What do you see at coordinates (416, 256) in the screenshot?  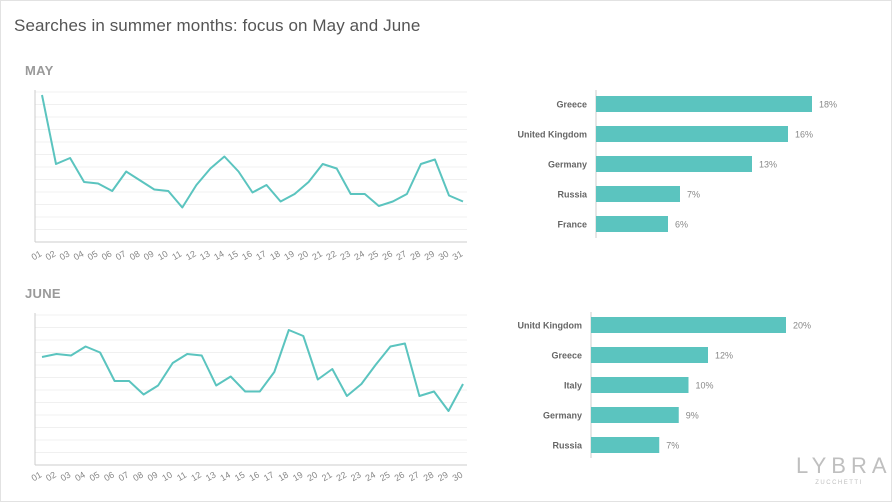 I see `may-line-x-tick-label: 28` at bounding box center [416, 256].